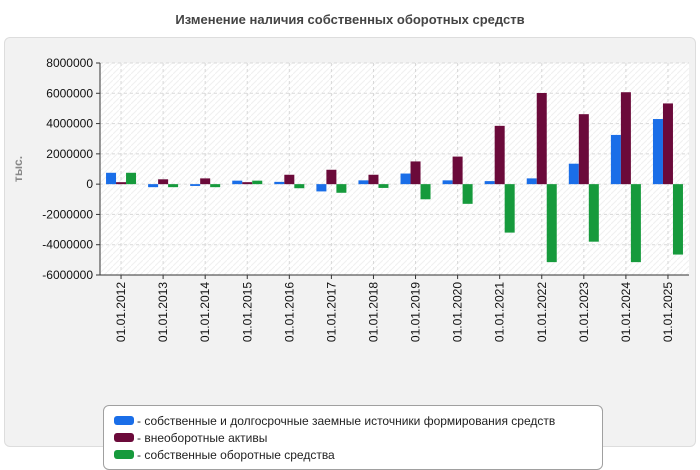 This screenshot has width=700, height=470. I want to click on x-tick-label: 01.01.2018, so click(373, 312).